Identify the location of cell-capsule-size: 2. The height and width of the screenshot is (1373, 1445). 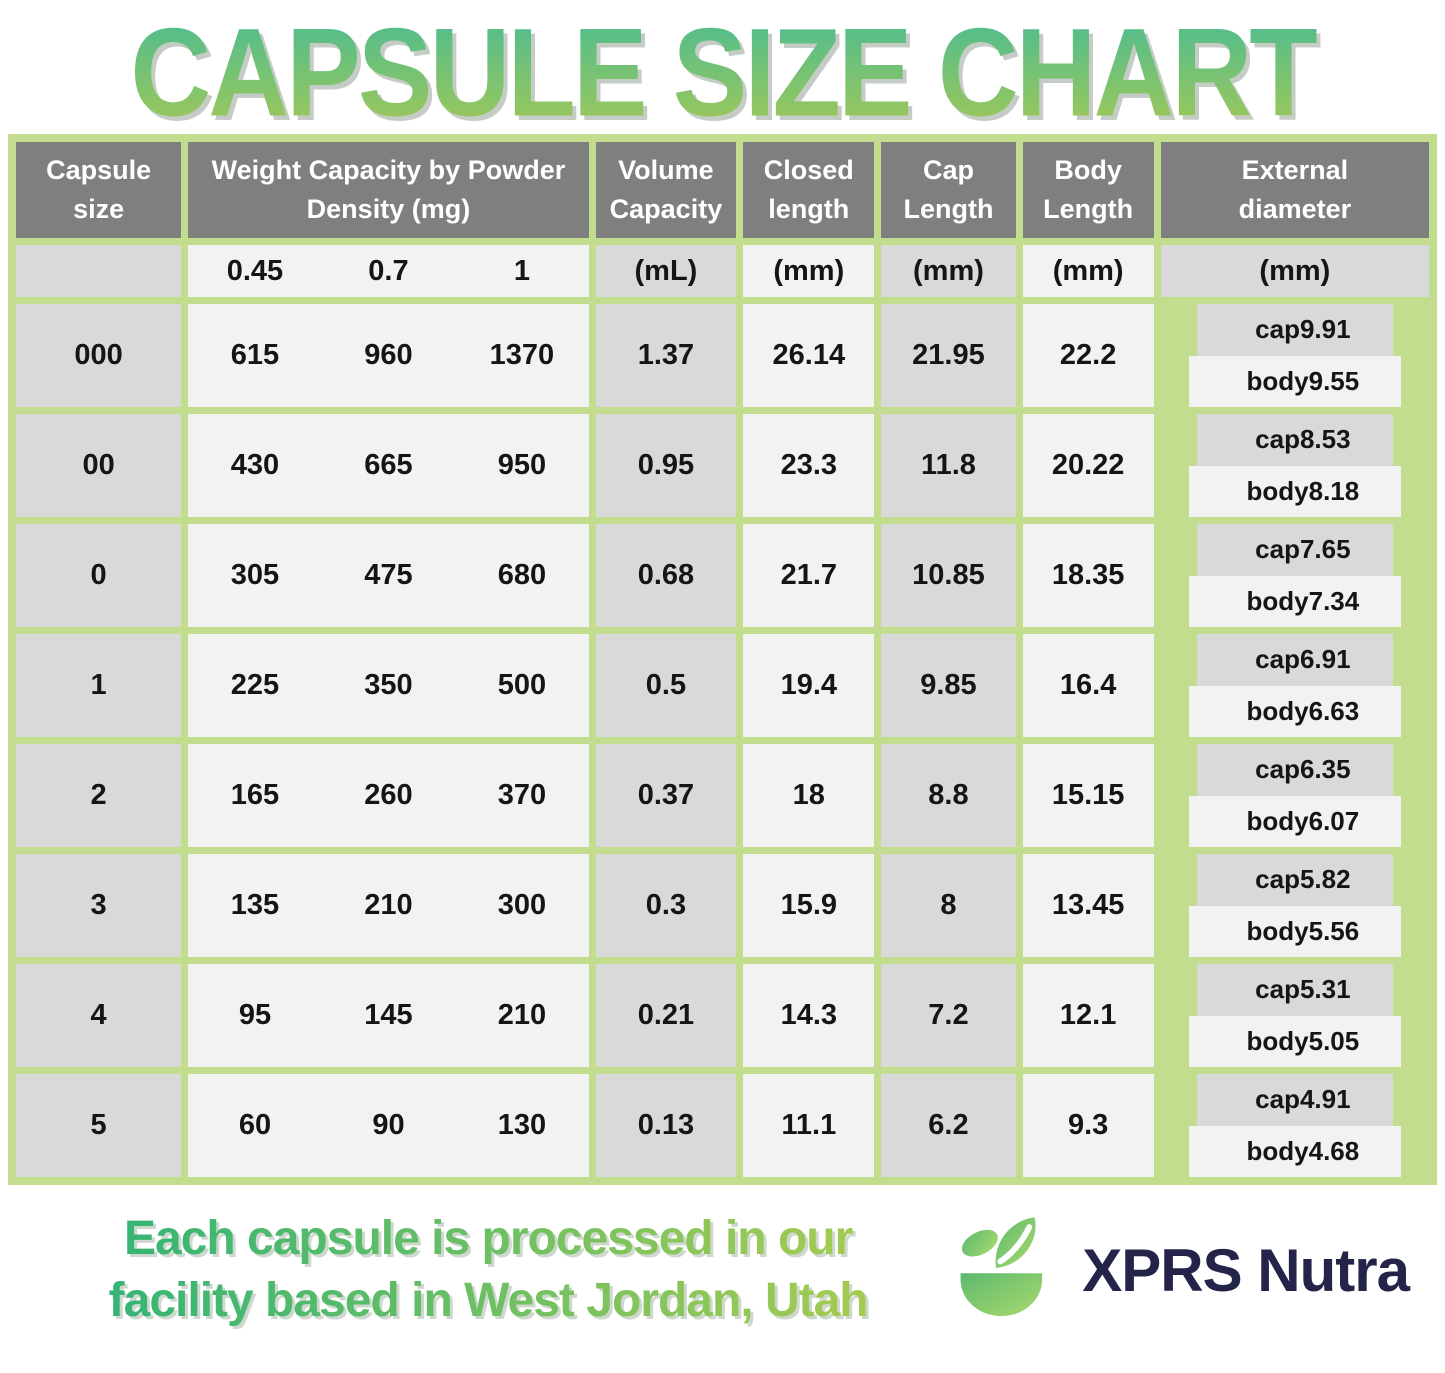
(99, 795).